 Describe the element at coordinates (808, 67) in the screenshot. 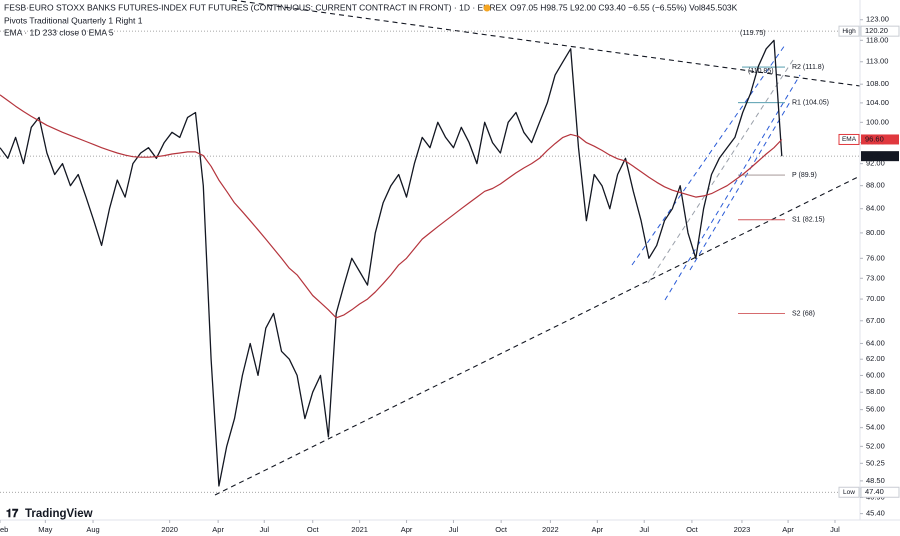

I see `pivot-label: R2 (111.8)` at that location.